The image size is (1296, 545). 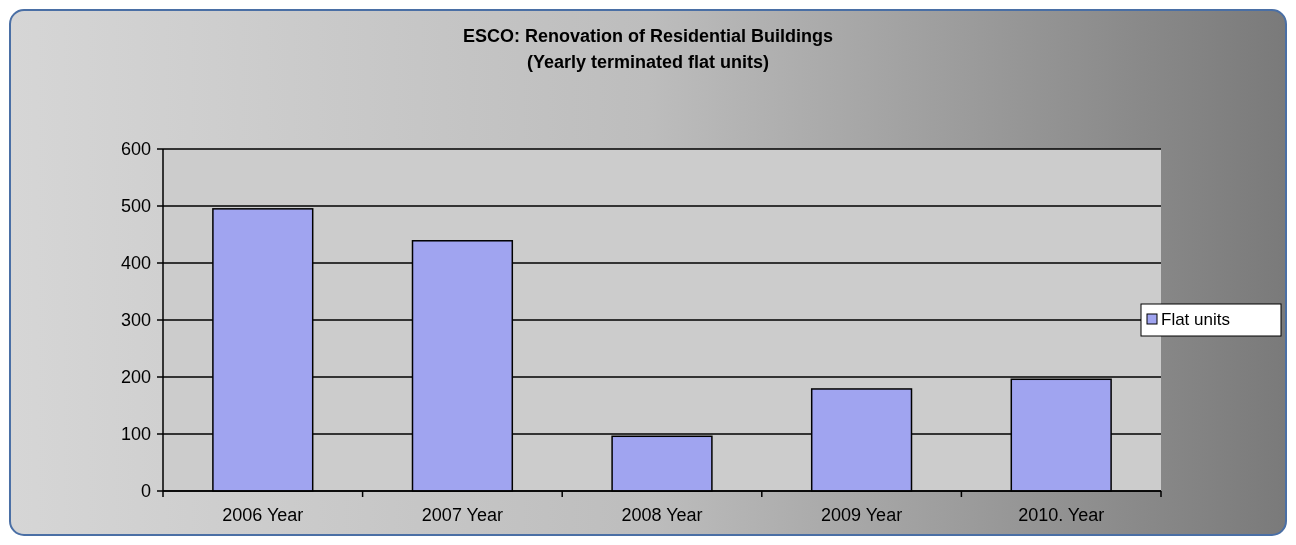 What do you see at coordinates (648, 62) in the screenshot?
I see `chart-subtitle: (Yearly terminated flat units)` at bounding box center [648, 62].